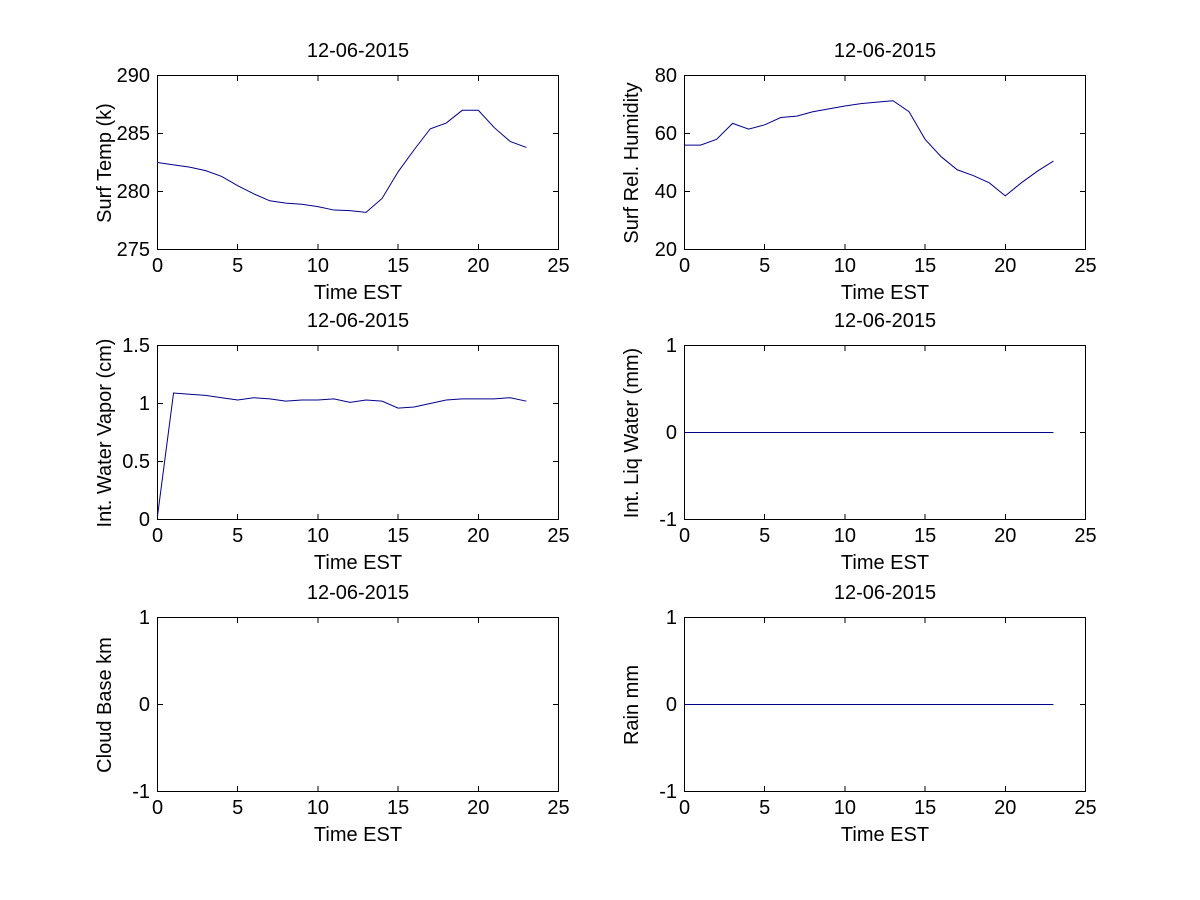 This screenshot has height=900, width=1200. What do you see at coordinates (105, 432) in the screenshot?
I see `y-axis-label: Int. Water Vapor (cm)` at bounding box center [105, 432].